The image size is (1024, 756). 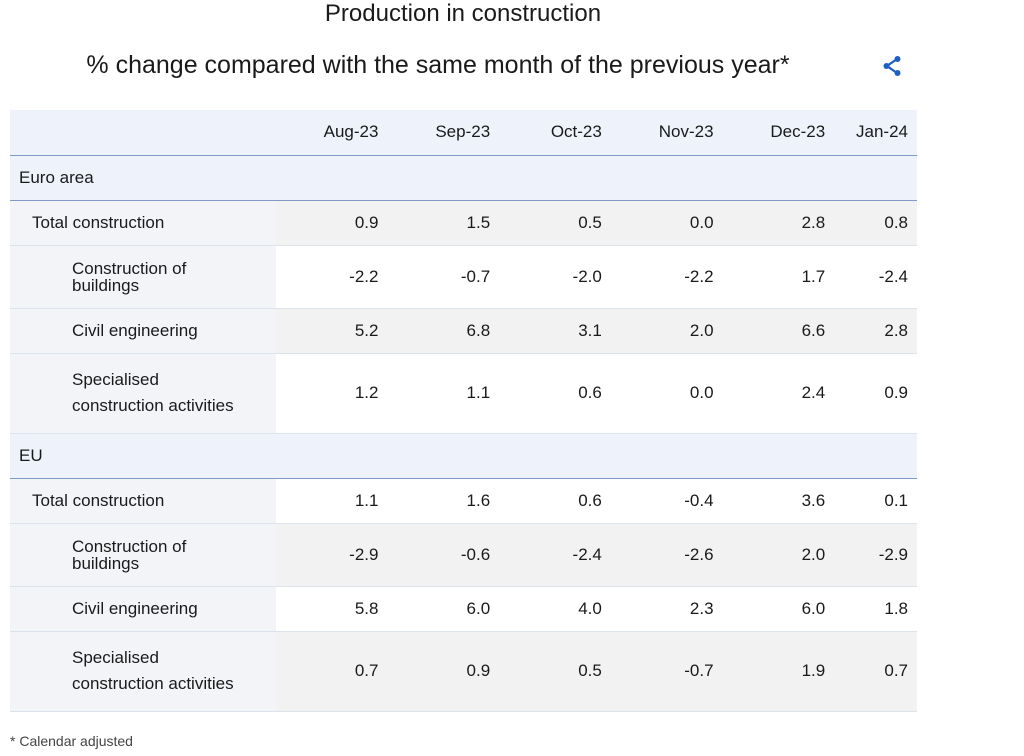 I want to click on group-label: Euro area, so click(x=463, y=178).